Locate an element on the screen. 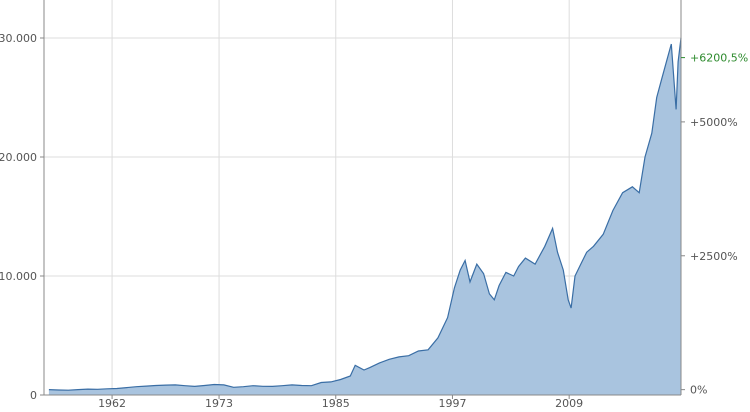 Image resolution: width=750 pixels, height=412 pixels. x-tick-label: 1985 is located at coordinates (336, 403).